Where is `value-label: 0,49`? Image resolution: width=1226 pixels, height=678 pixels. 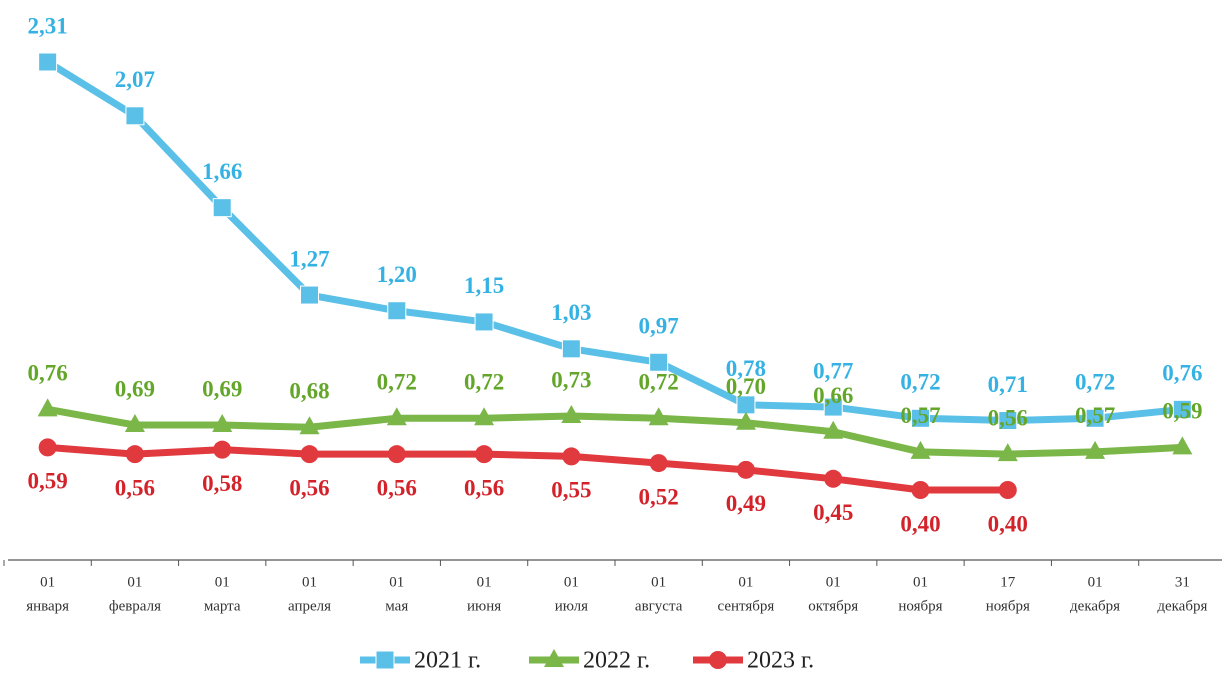 value-label: 0,49 is located at coordinates (746, 503).